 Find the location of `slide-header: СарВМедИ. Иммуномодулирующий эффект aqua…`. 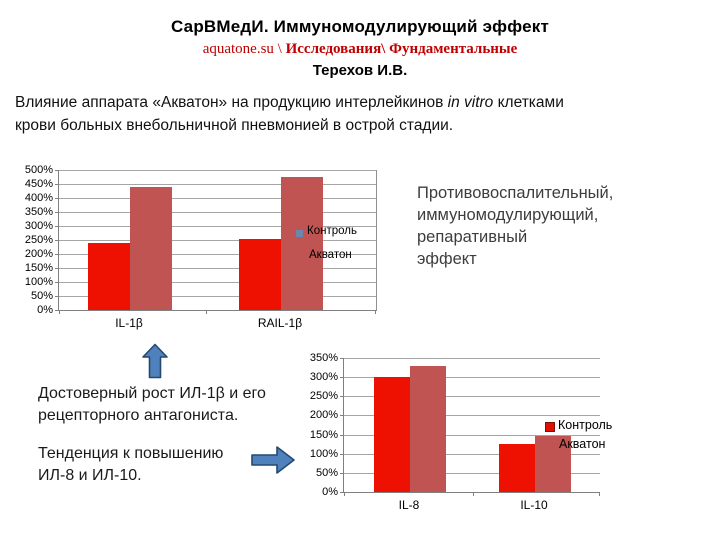

slide-header: СарВМедИ. Иммуномодулирующий эффект aqua… is located at coordinates (360, 48).